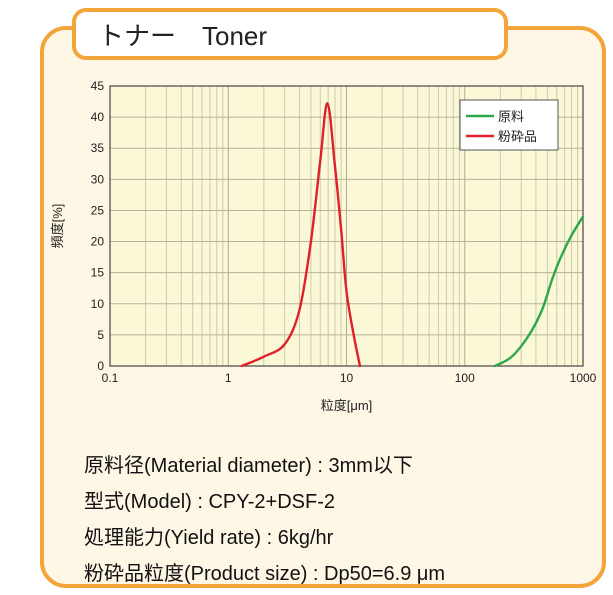  Describe the element at coordinates (98, 273) in the screenshot. I see `y-tick-label: 15` at that location.